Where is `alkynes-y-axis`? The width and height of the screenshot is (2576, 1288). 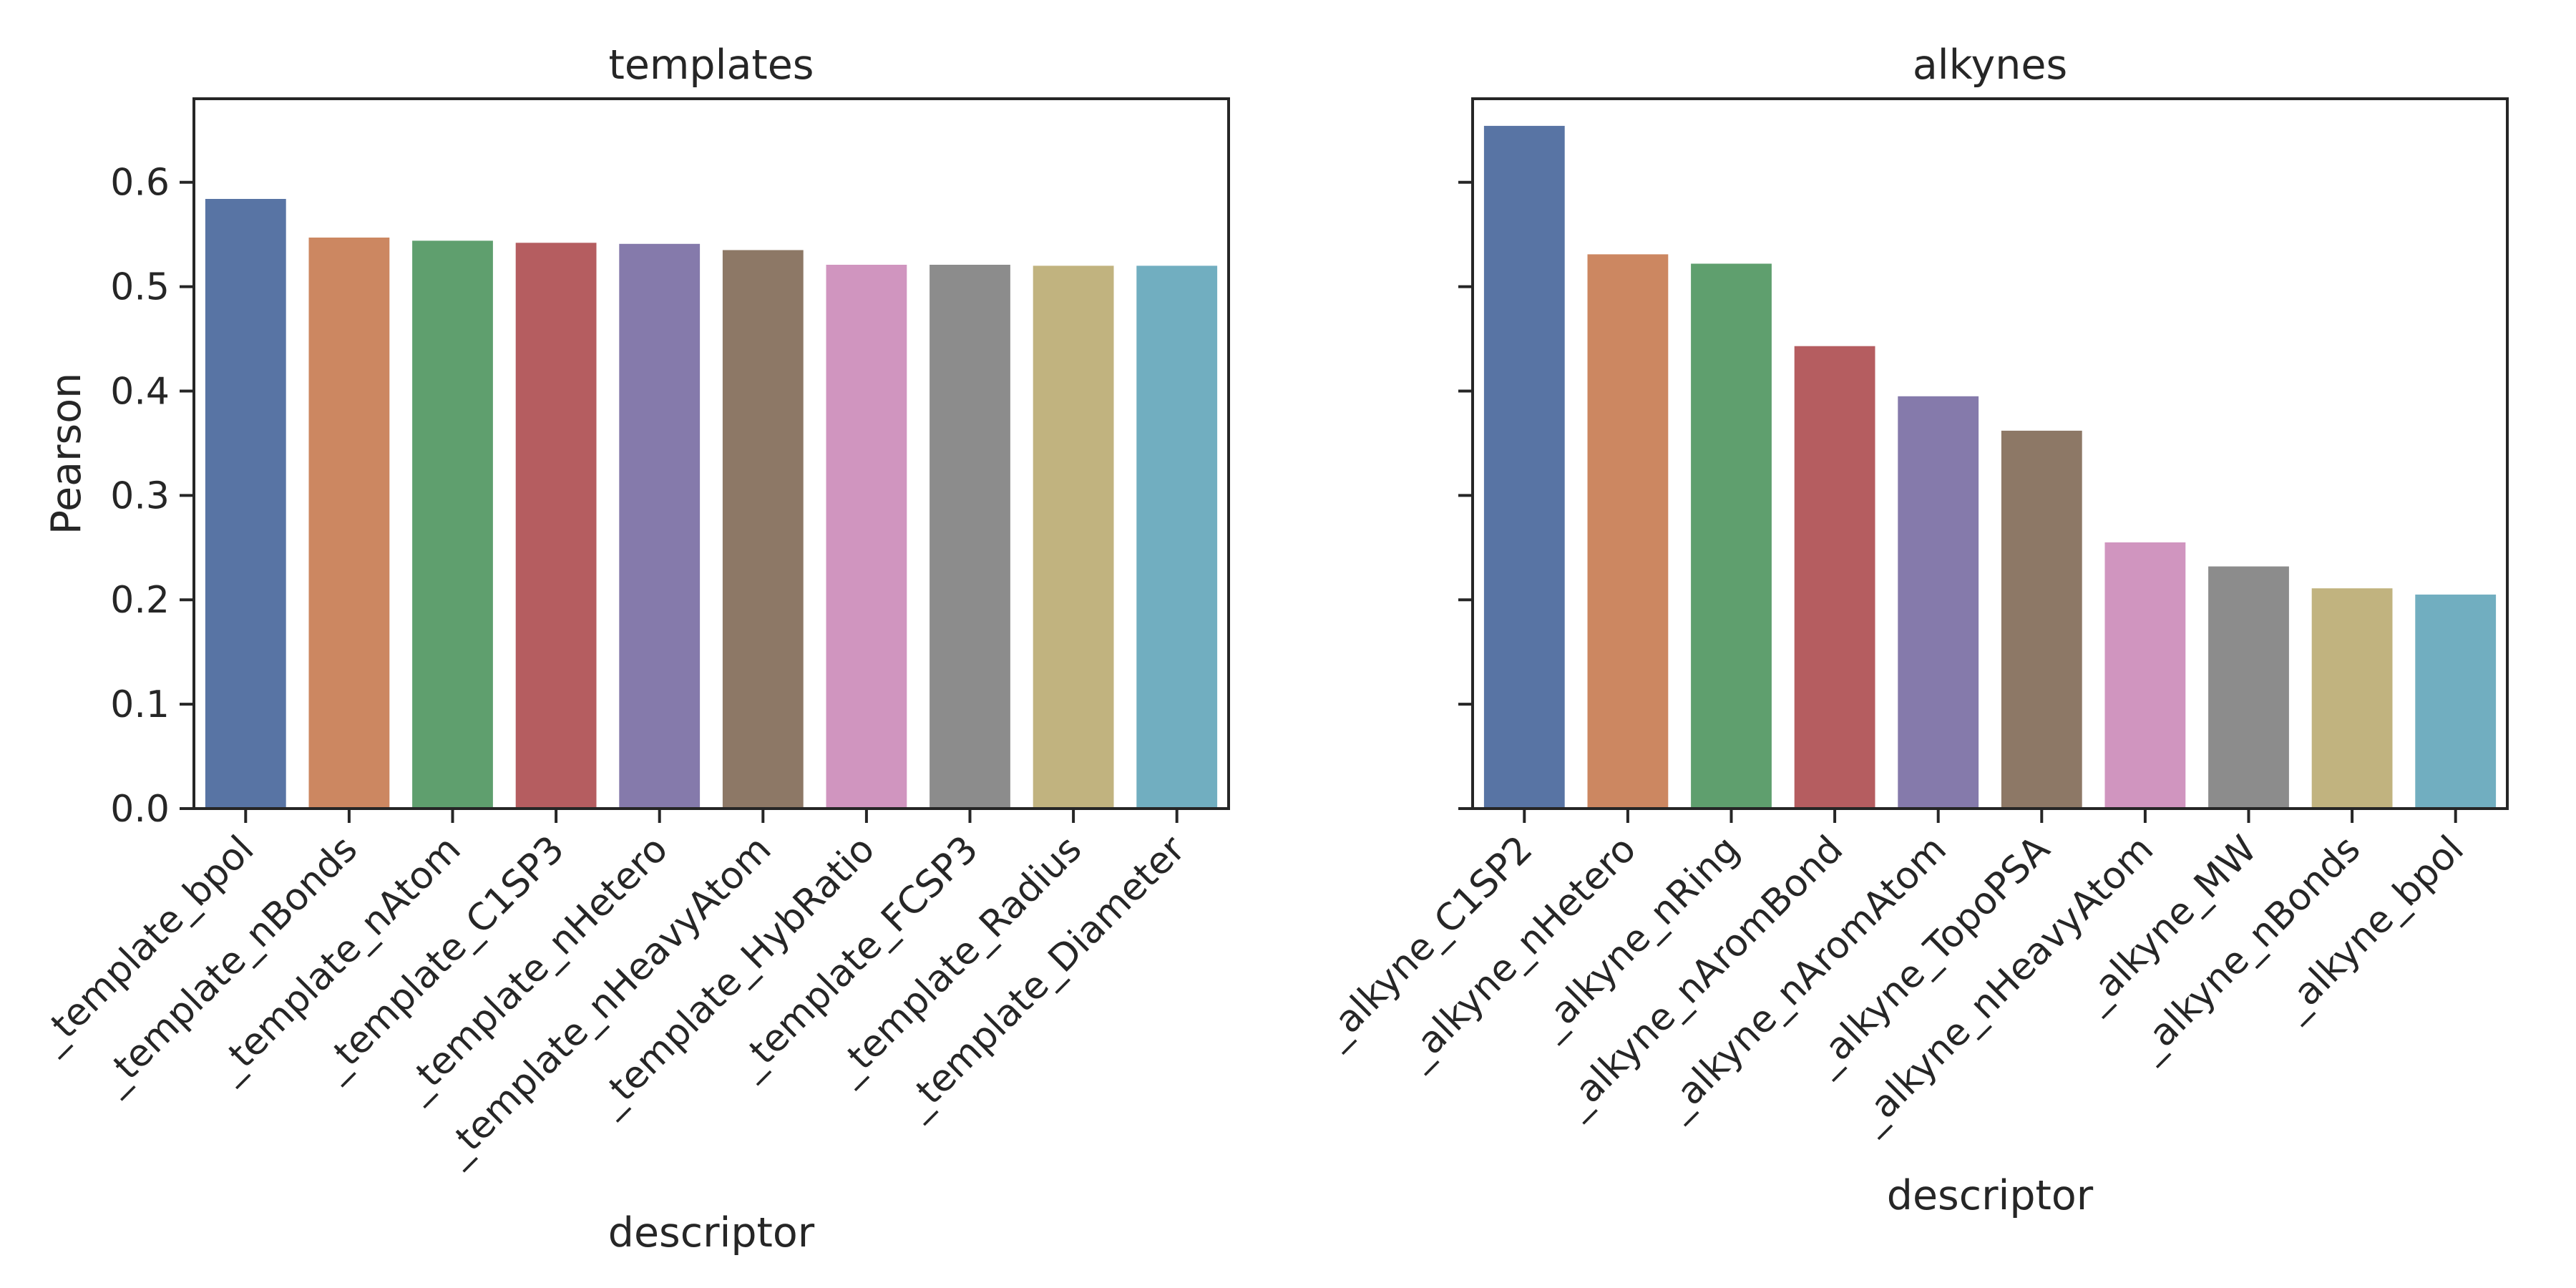
alkynes-y-axis is located at coordinates (1465, 495).